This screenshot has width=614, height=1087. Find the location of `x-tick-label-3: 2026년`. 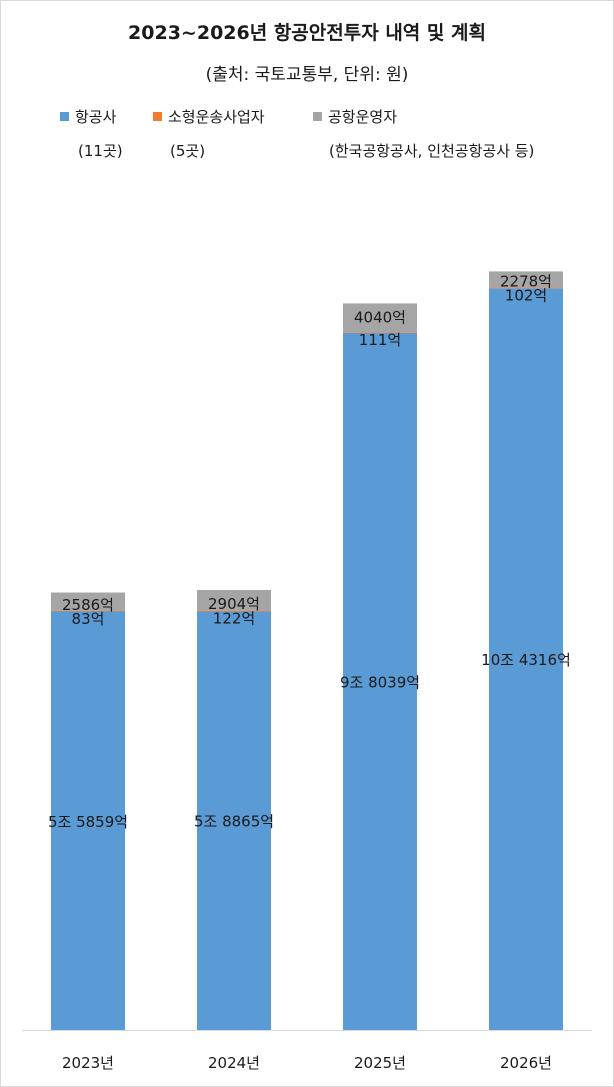

x-tick-label-3: 2026년 is located at coordinates (526, 1063).